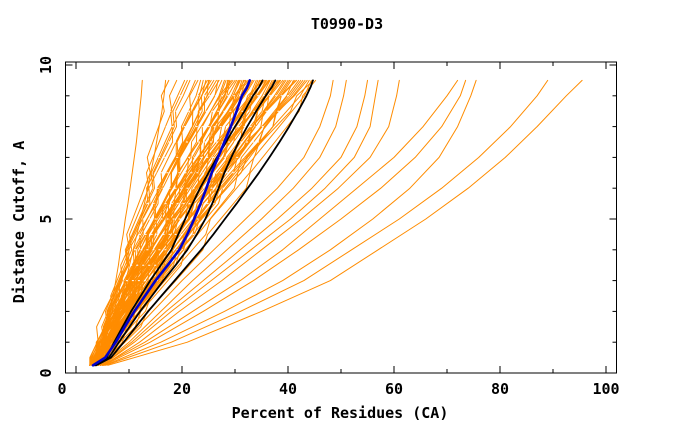 The image size is (680, 440). Describe the element at coordinates (19, 222) in the screenshot. I see `y-axis-label: Distance Cutoff, A` at that location.